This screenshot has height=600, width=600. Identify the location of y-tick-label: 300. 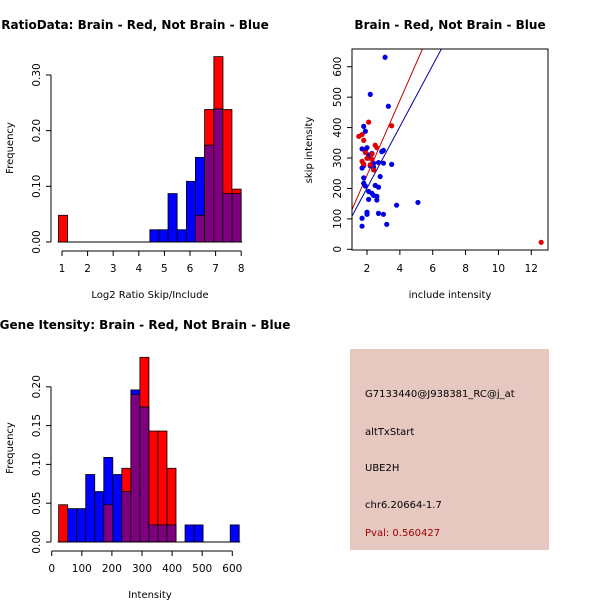
(338, 158).